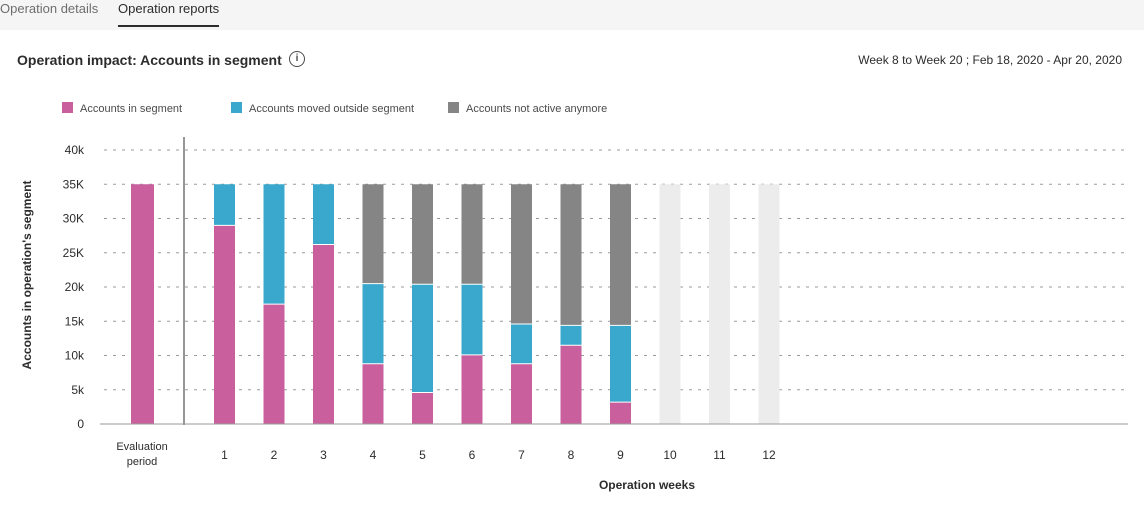  Describe the element at coordinates (149, 60) in the screenshot. I see `report-title: Operation impact: Accounts in segment` at that location.